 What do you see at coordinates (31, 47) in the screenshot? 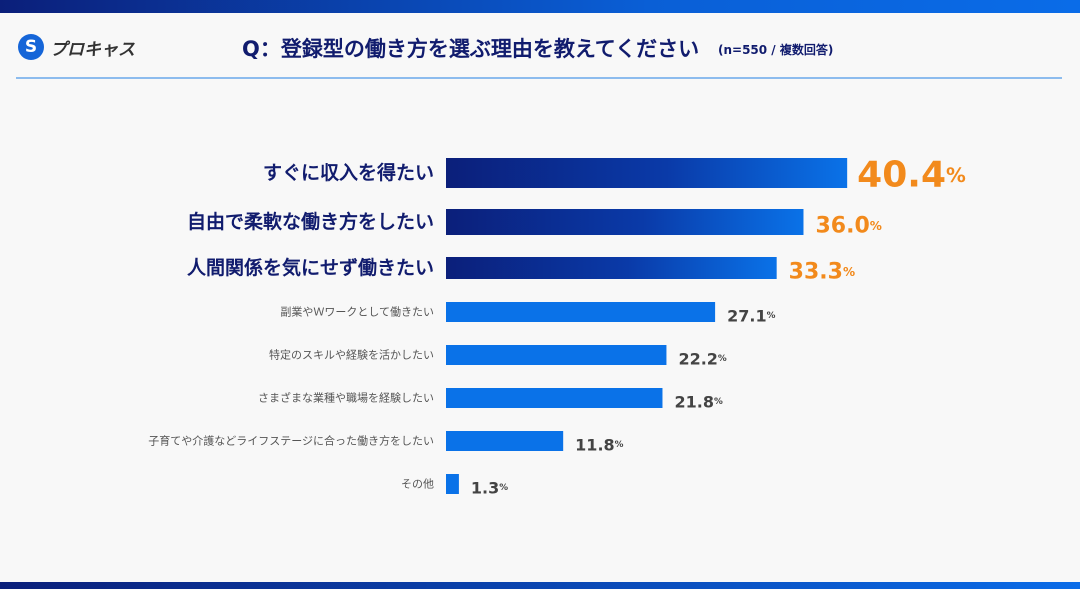
I see `logo-icon: S` at bounding box center [31, 47].